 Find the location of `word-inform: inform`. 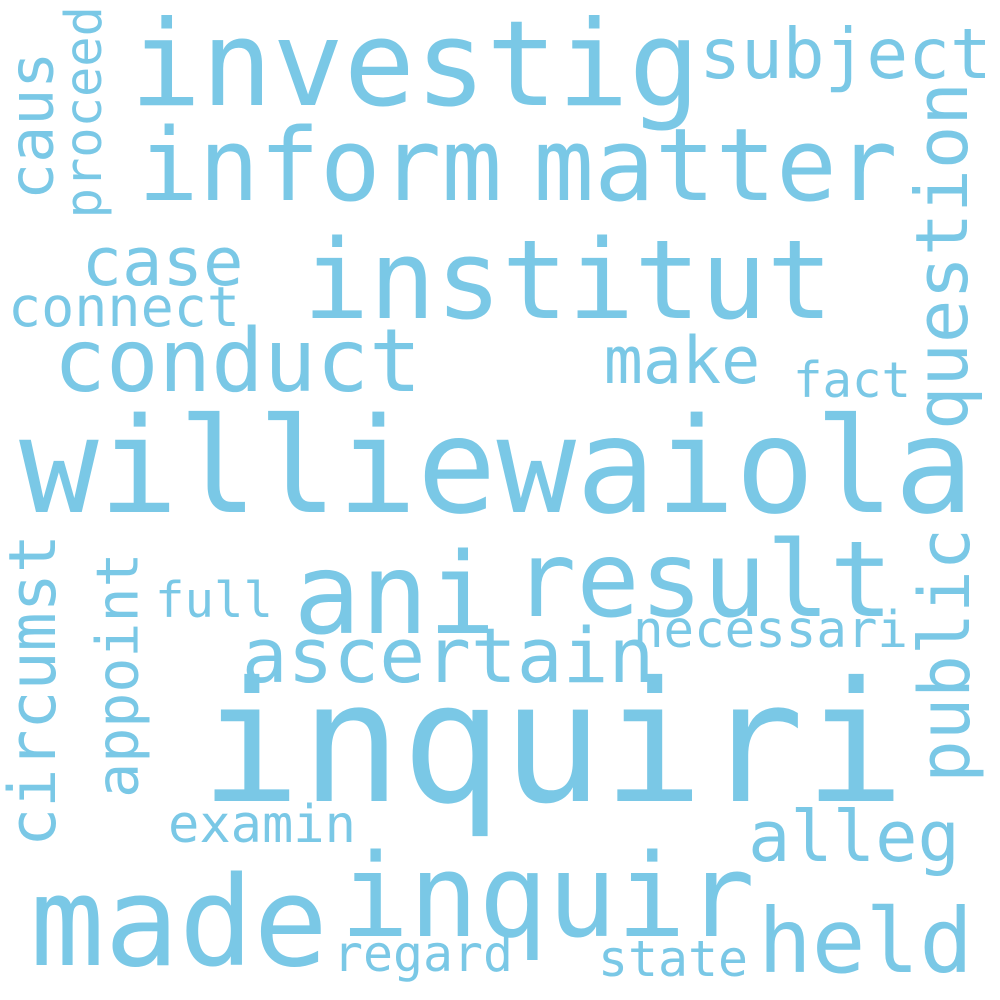

word-inform: inform is located at coordinates (319, 164).